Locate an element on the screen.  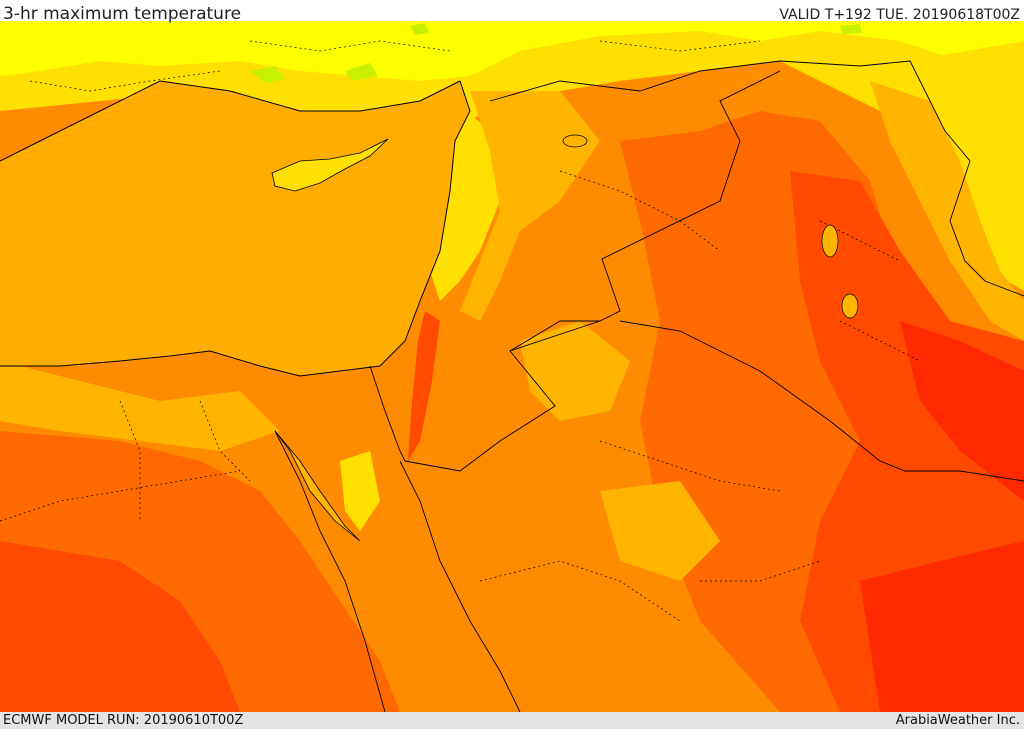
egypt-red-orange is located at coordinates (120, 626).